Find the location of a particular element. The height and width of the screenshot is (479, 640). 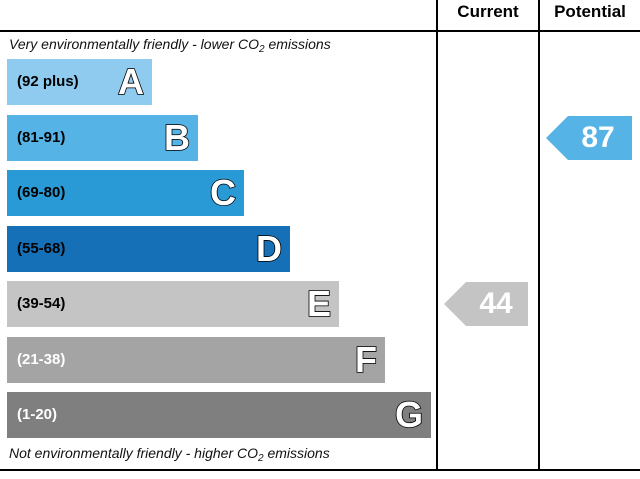

band-c: (69-80) C is located at coordinates (125, 193).